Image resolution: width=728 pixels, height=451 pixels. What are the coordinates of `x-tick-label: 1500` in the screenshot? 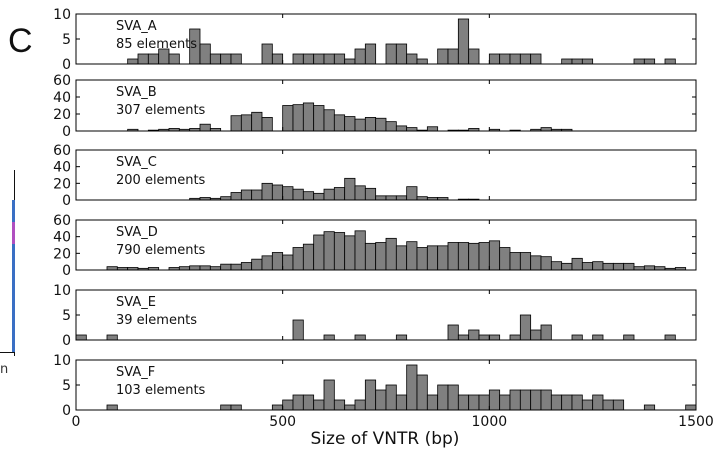 It's located at (696, 422).